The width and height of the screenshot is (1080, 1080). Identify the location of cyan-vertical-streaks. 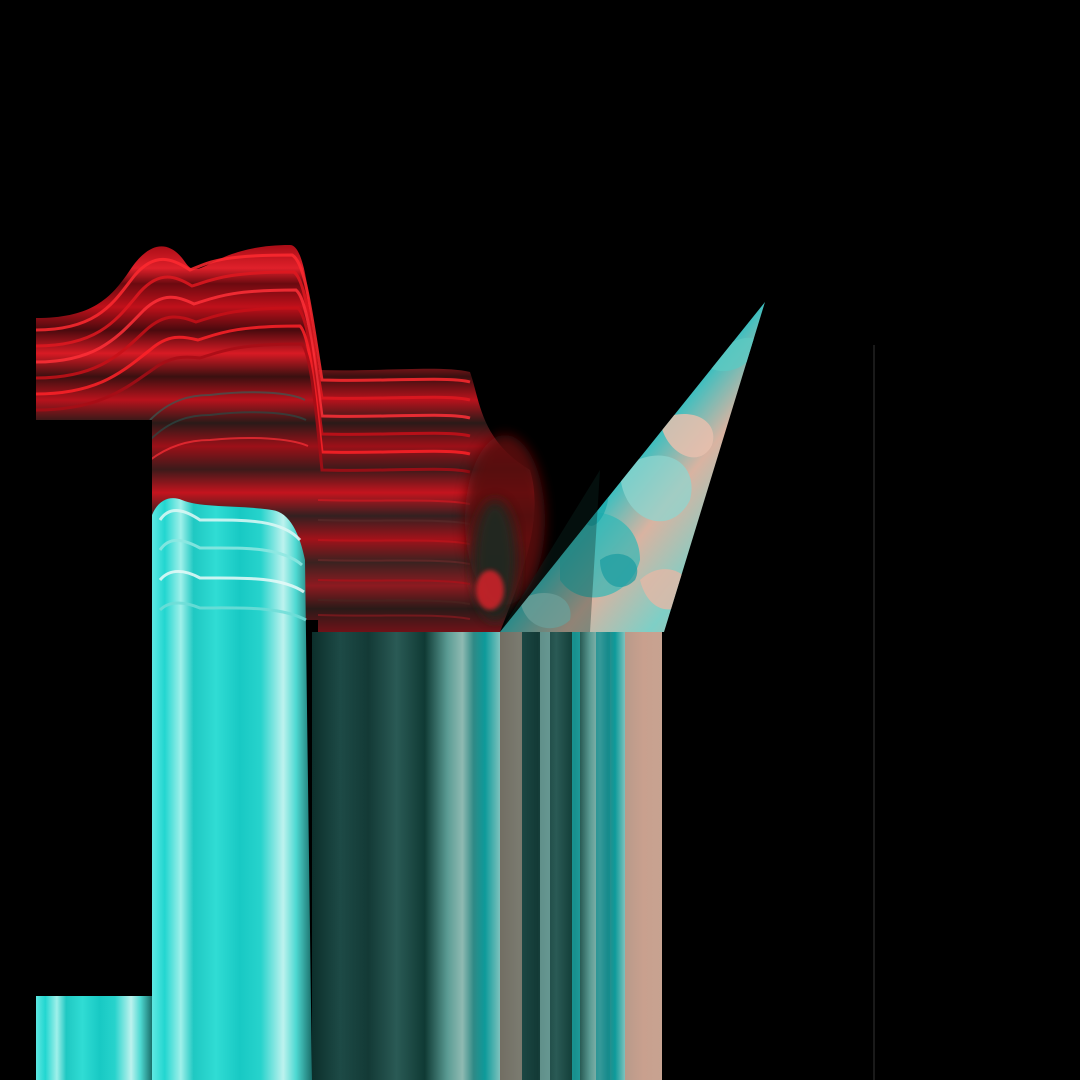
(174, 789).